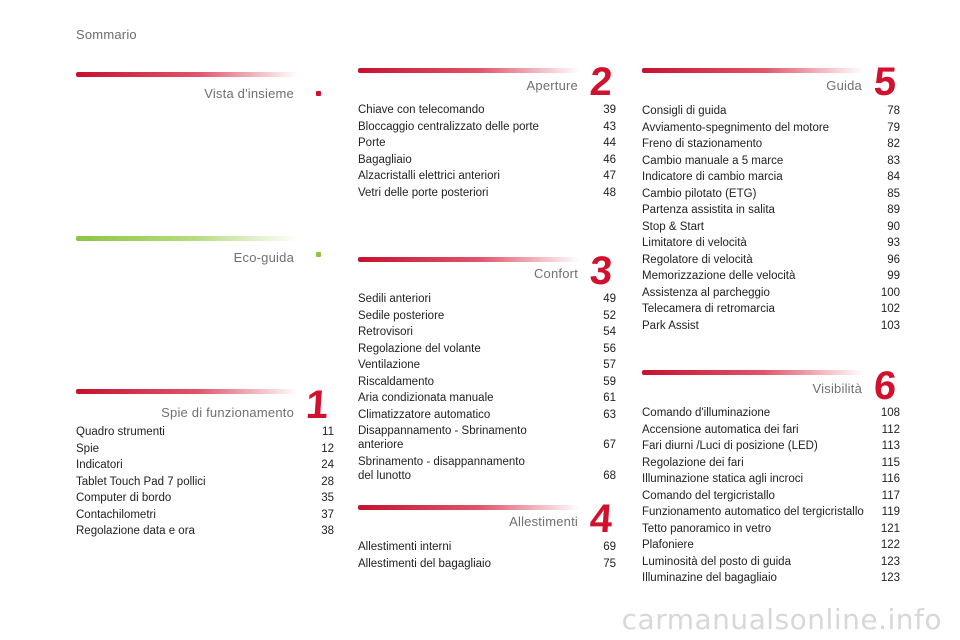  I want to click on toc-entry-page: 35, so click(327, 498).